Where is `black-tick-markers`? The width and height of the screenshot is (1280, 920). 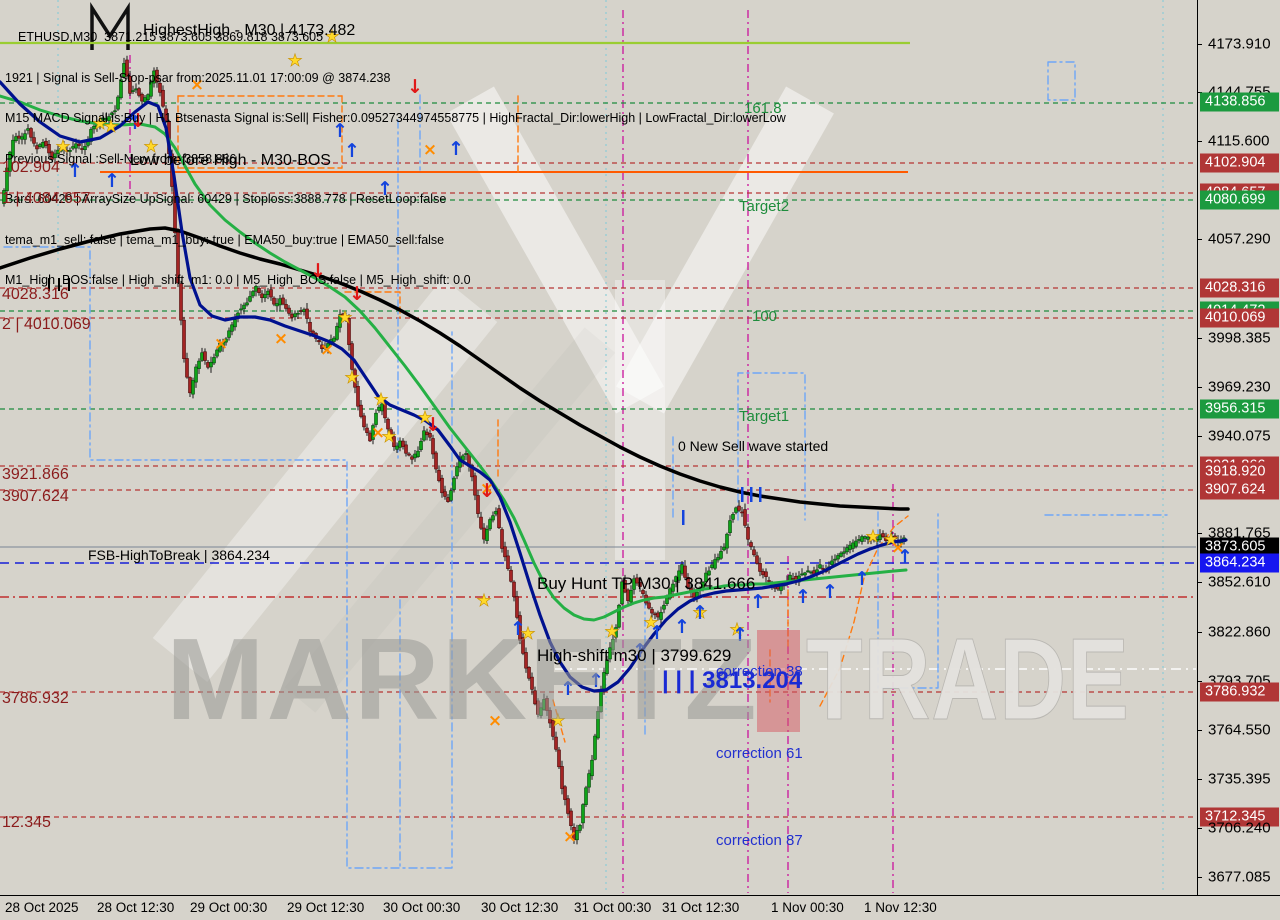 black-tick-markers is located at coordinates (59, 284).